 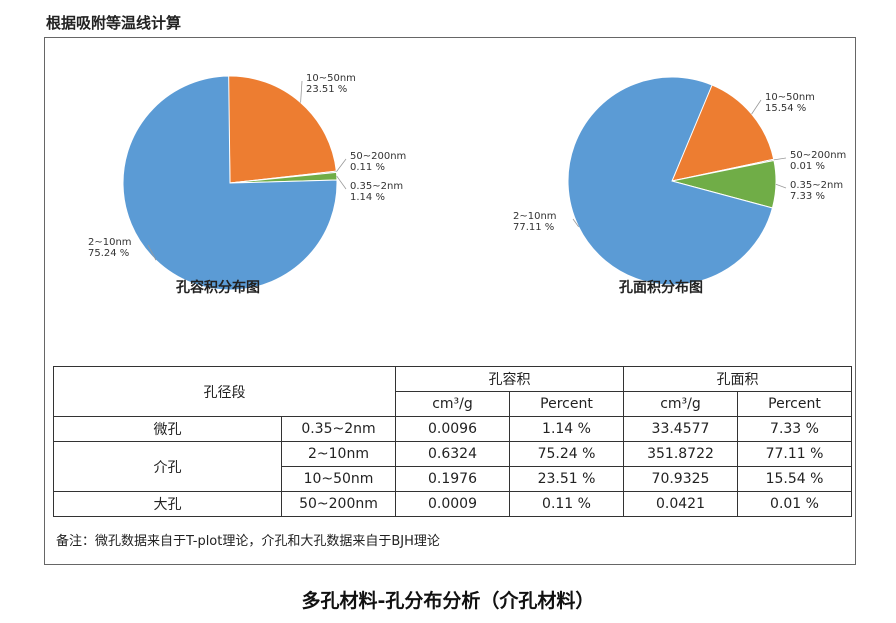 What do you see at coordinates (807, 196) in the screenshot?
I see `slice-value-label: 7.33 %` at bounding box center [807, 196].